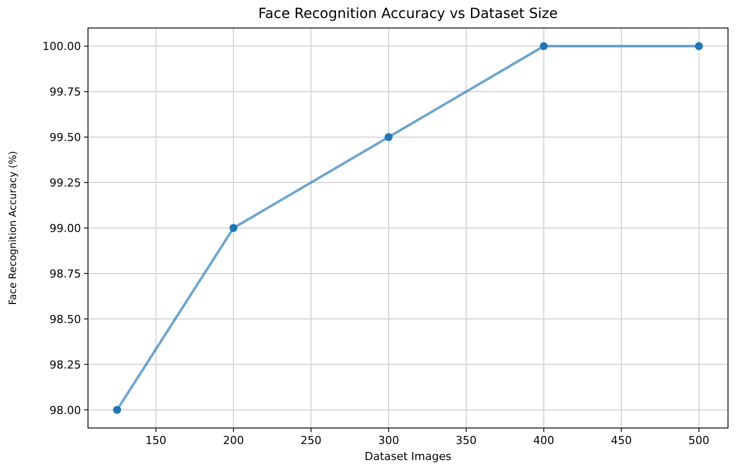 This screenshot has width=736, height=468. Describe the element at coordinates (389, 440) in the screenshot. I see `x-tick-label: 300` at that location.